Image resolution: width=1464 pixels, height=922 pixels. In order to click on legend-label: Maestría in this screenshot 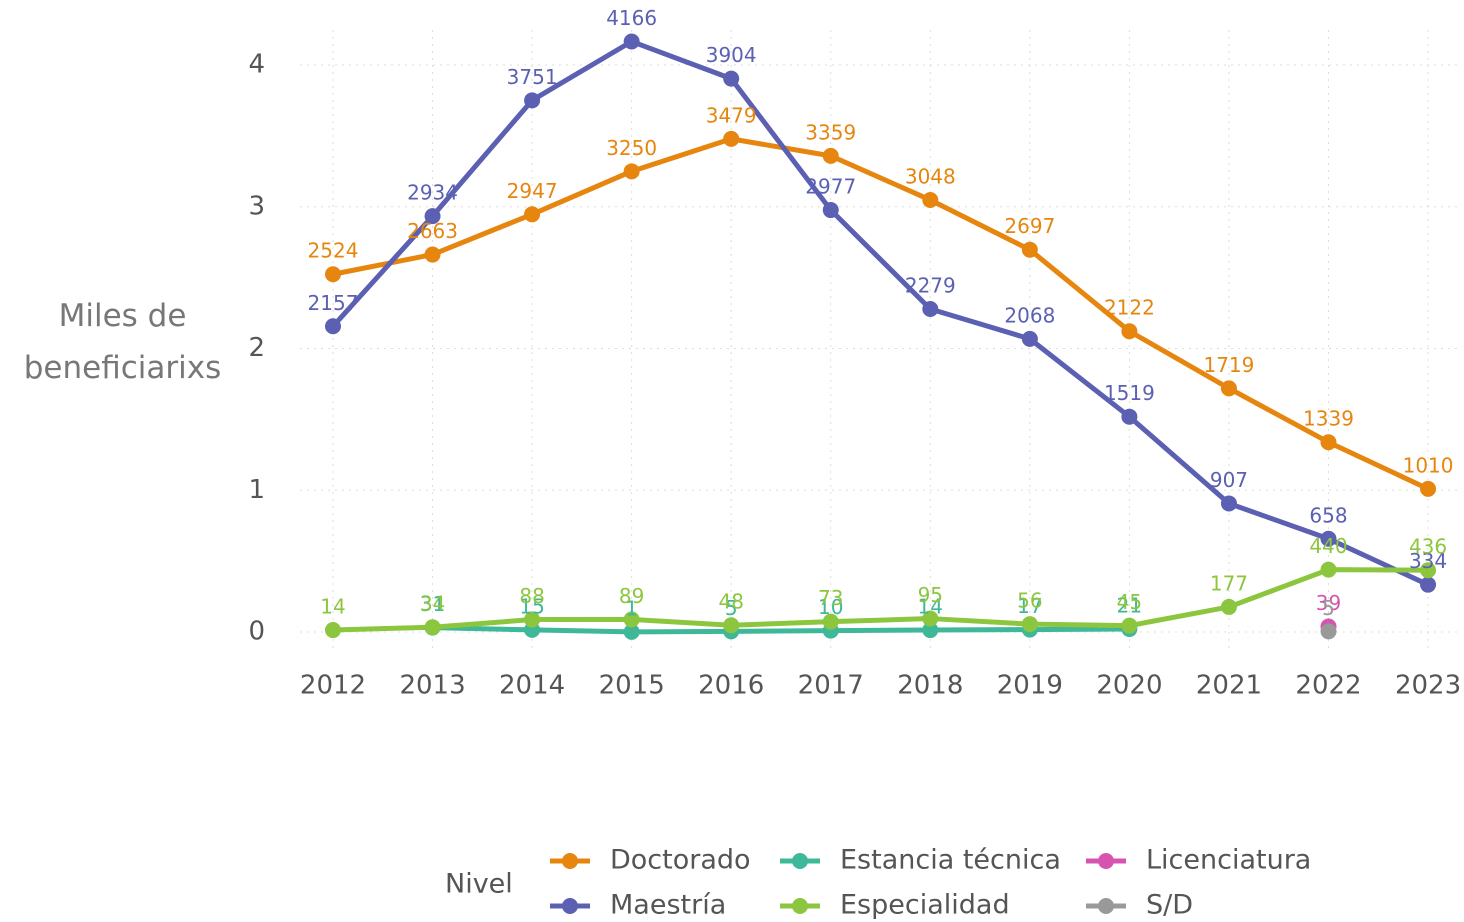, I will do `click(668, 905)`.